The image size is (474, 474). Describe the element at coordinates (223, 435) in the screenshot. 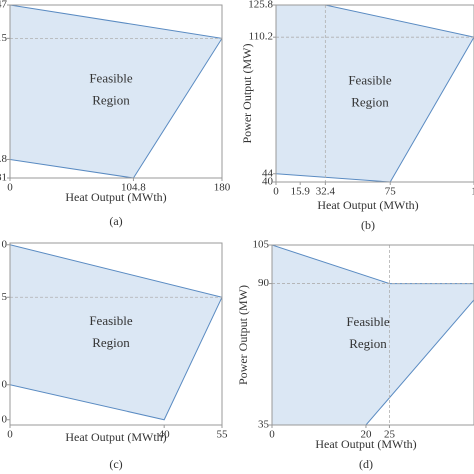

I see `x-tick-label: 55` at that location.